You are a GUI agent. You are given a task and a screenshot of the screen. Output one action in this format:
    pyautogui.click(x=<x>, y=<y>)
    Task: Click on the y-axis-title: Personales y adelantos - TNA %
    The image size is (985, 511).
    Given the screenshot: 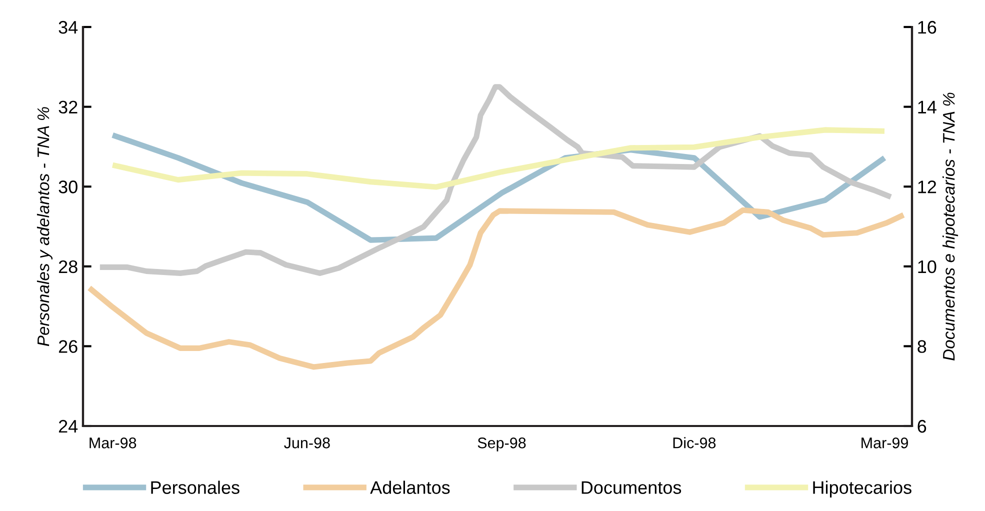 What is the action you would take?
    pyautogui.click(x=44, y=226)
    